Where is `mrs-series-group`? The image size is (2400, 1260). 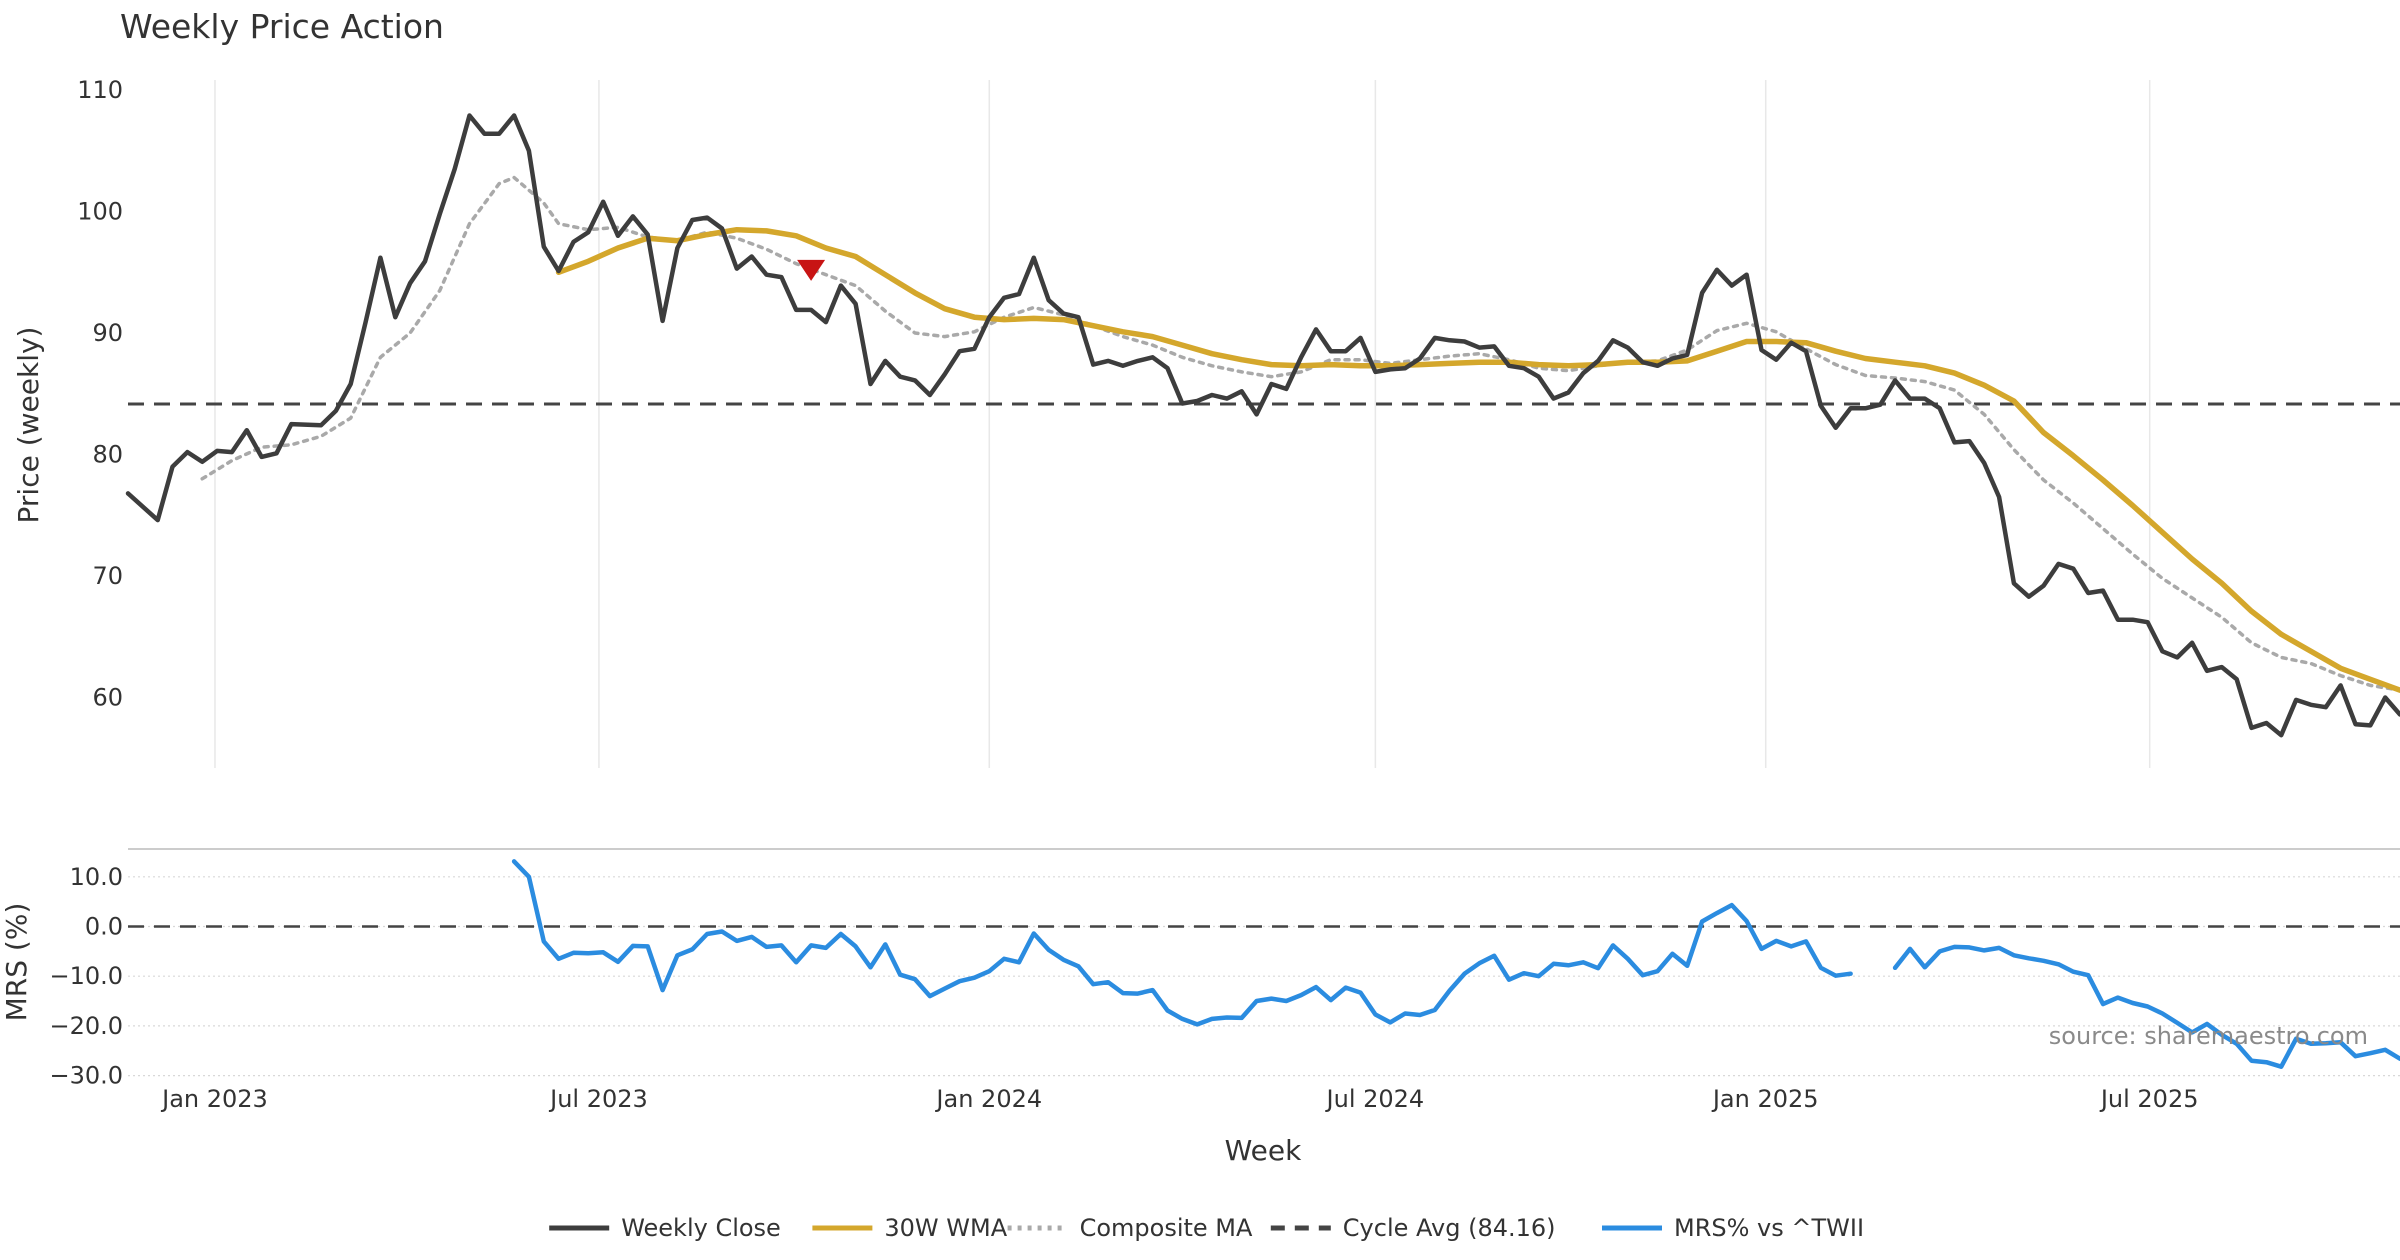
mrs-series-group is located at coordinates (1455, 964).